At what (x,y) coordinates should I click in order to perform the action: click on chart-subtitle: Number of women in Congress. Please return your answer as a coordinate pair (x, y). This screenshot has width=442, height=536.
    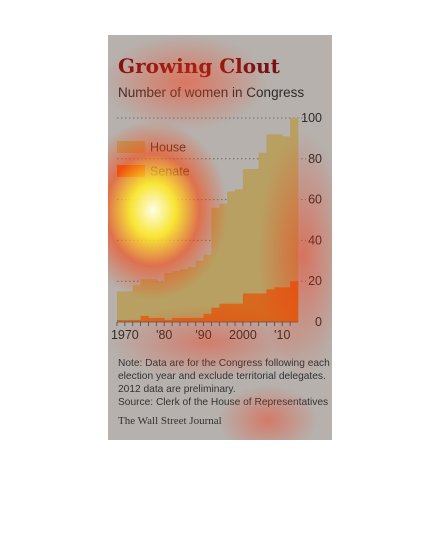
    Looking at the image, I should click on (211, 92).